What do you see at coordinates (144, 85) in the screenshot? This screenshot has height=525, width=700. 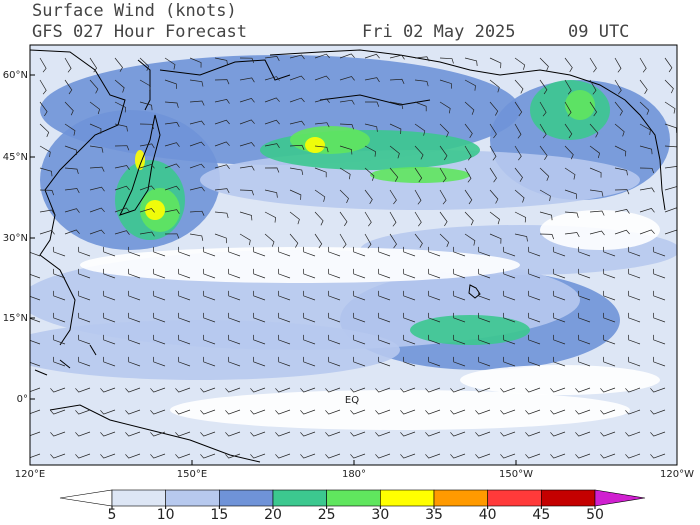 I see `kamchatka-sakhalin` at bounding box center [144, 85].